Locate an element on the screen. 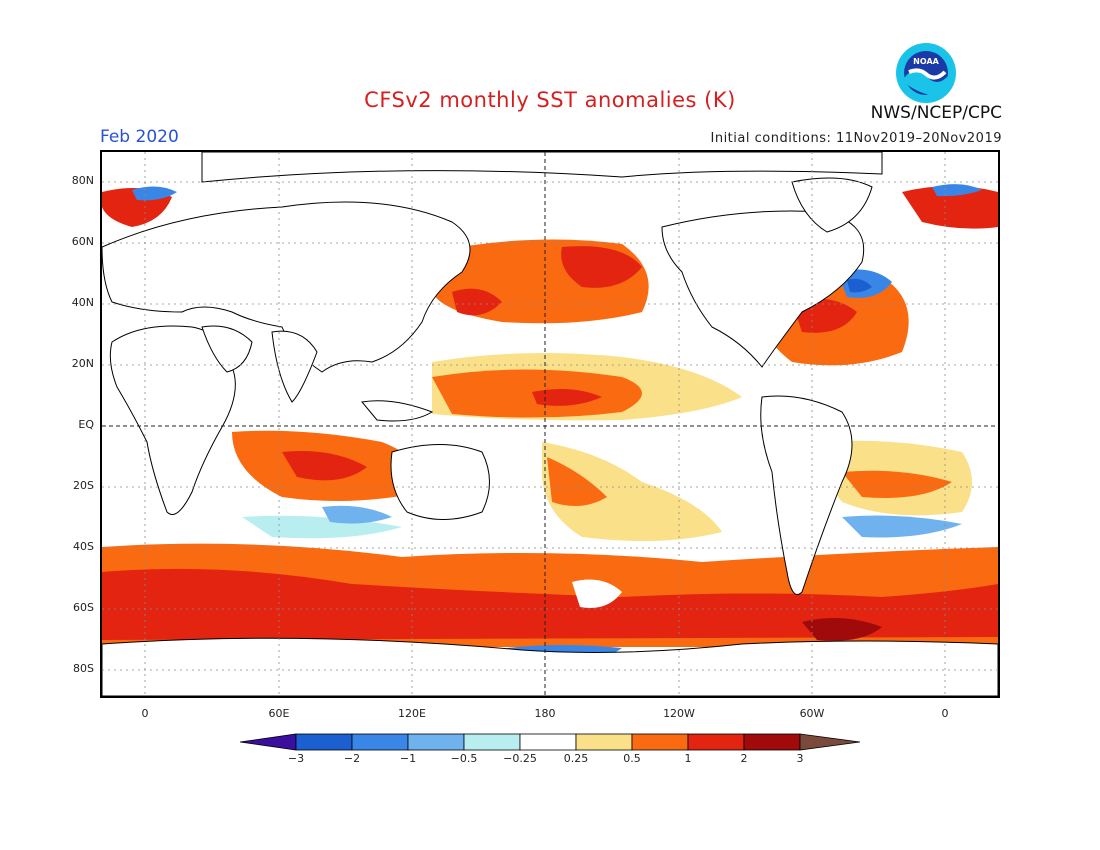 The height and width of the screenshot is (850, 1100). organization-label: NWS/NCEP/CPC is located at coordinates (936, 113).